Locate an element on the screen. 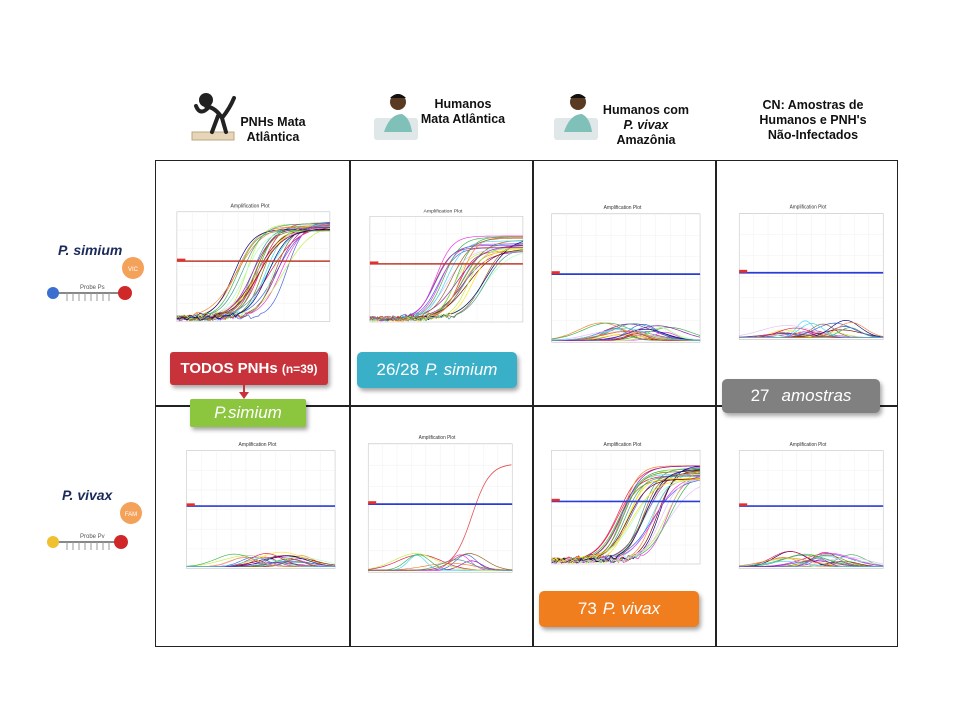 This screenshot has height=720, width=960. probe-schematic-psimium: VIC Probe Ps is located at coordinates (97, 286).